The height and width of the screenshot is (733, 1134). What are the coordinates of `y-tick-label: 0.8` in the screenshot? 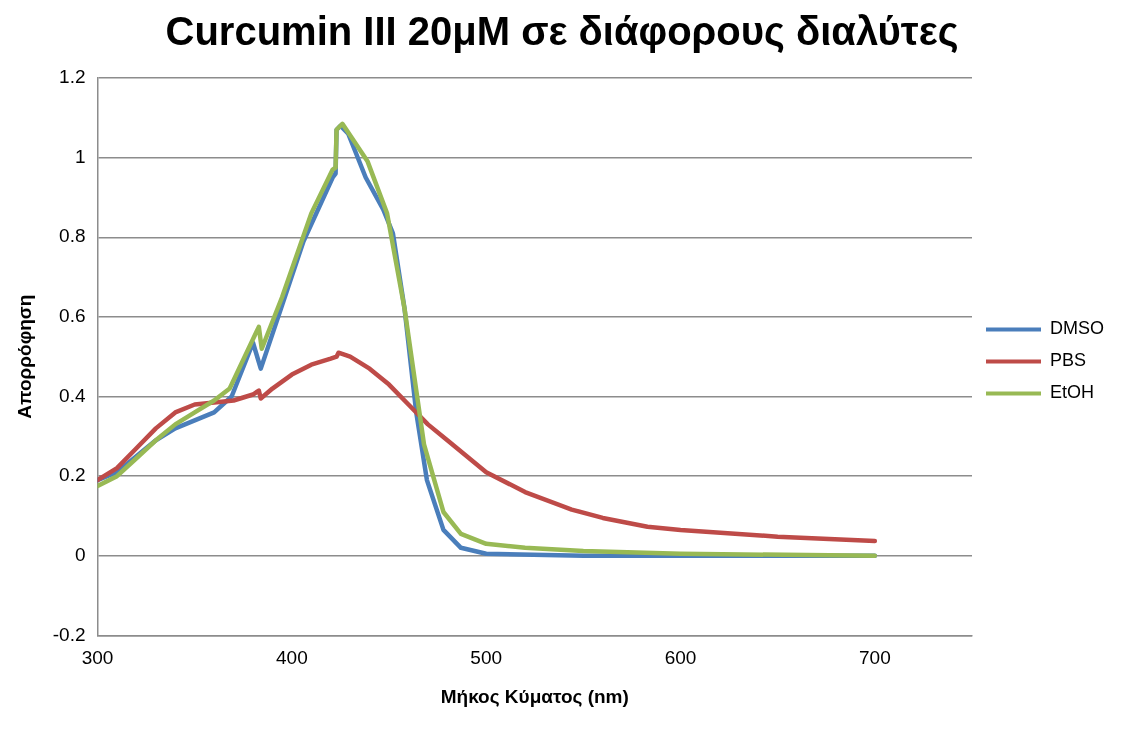 It's located at (72, 236).